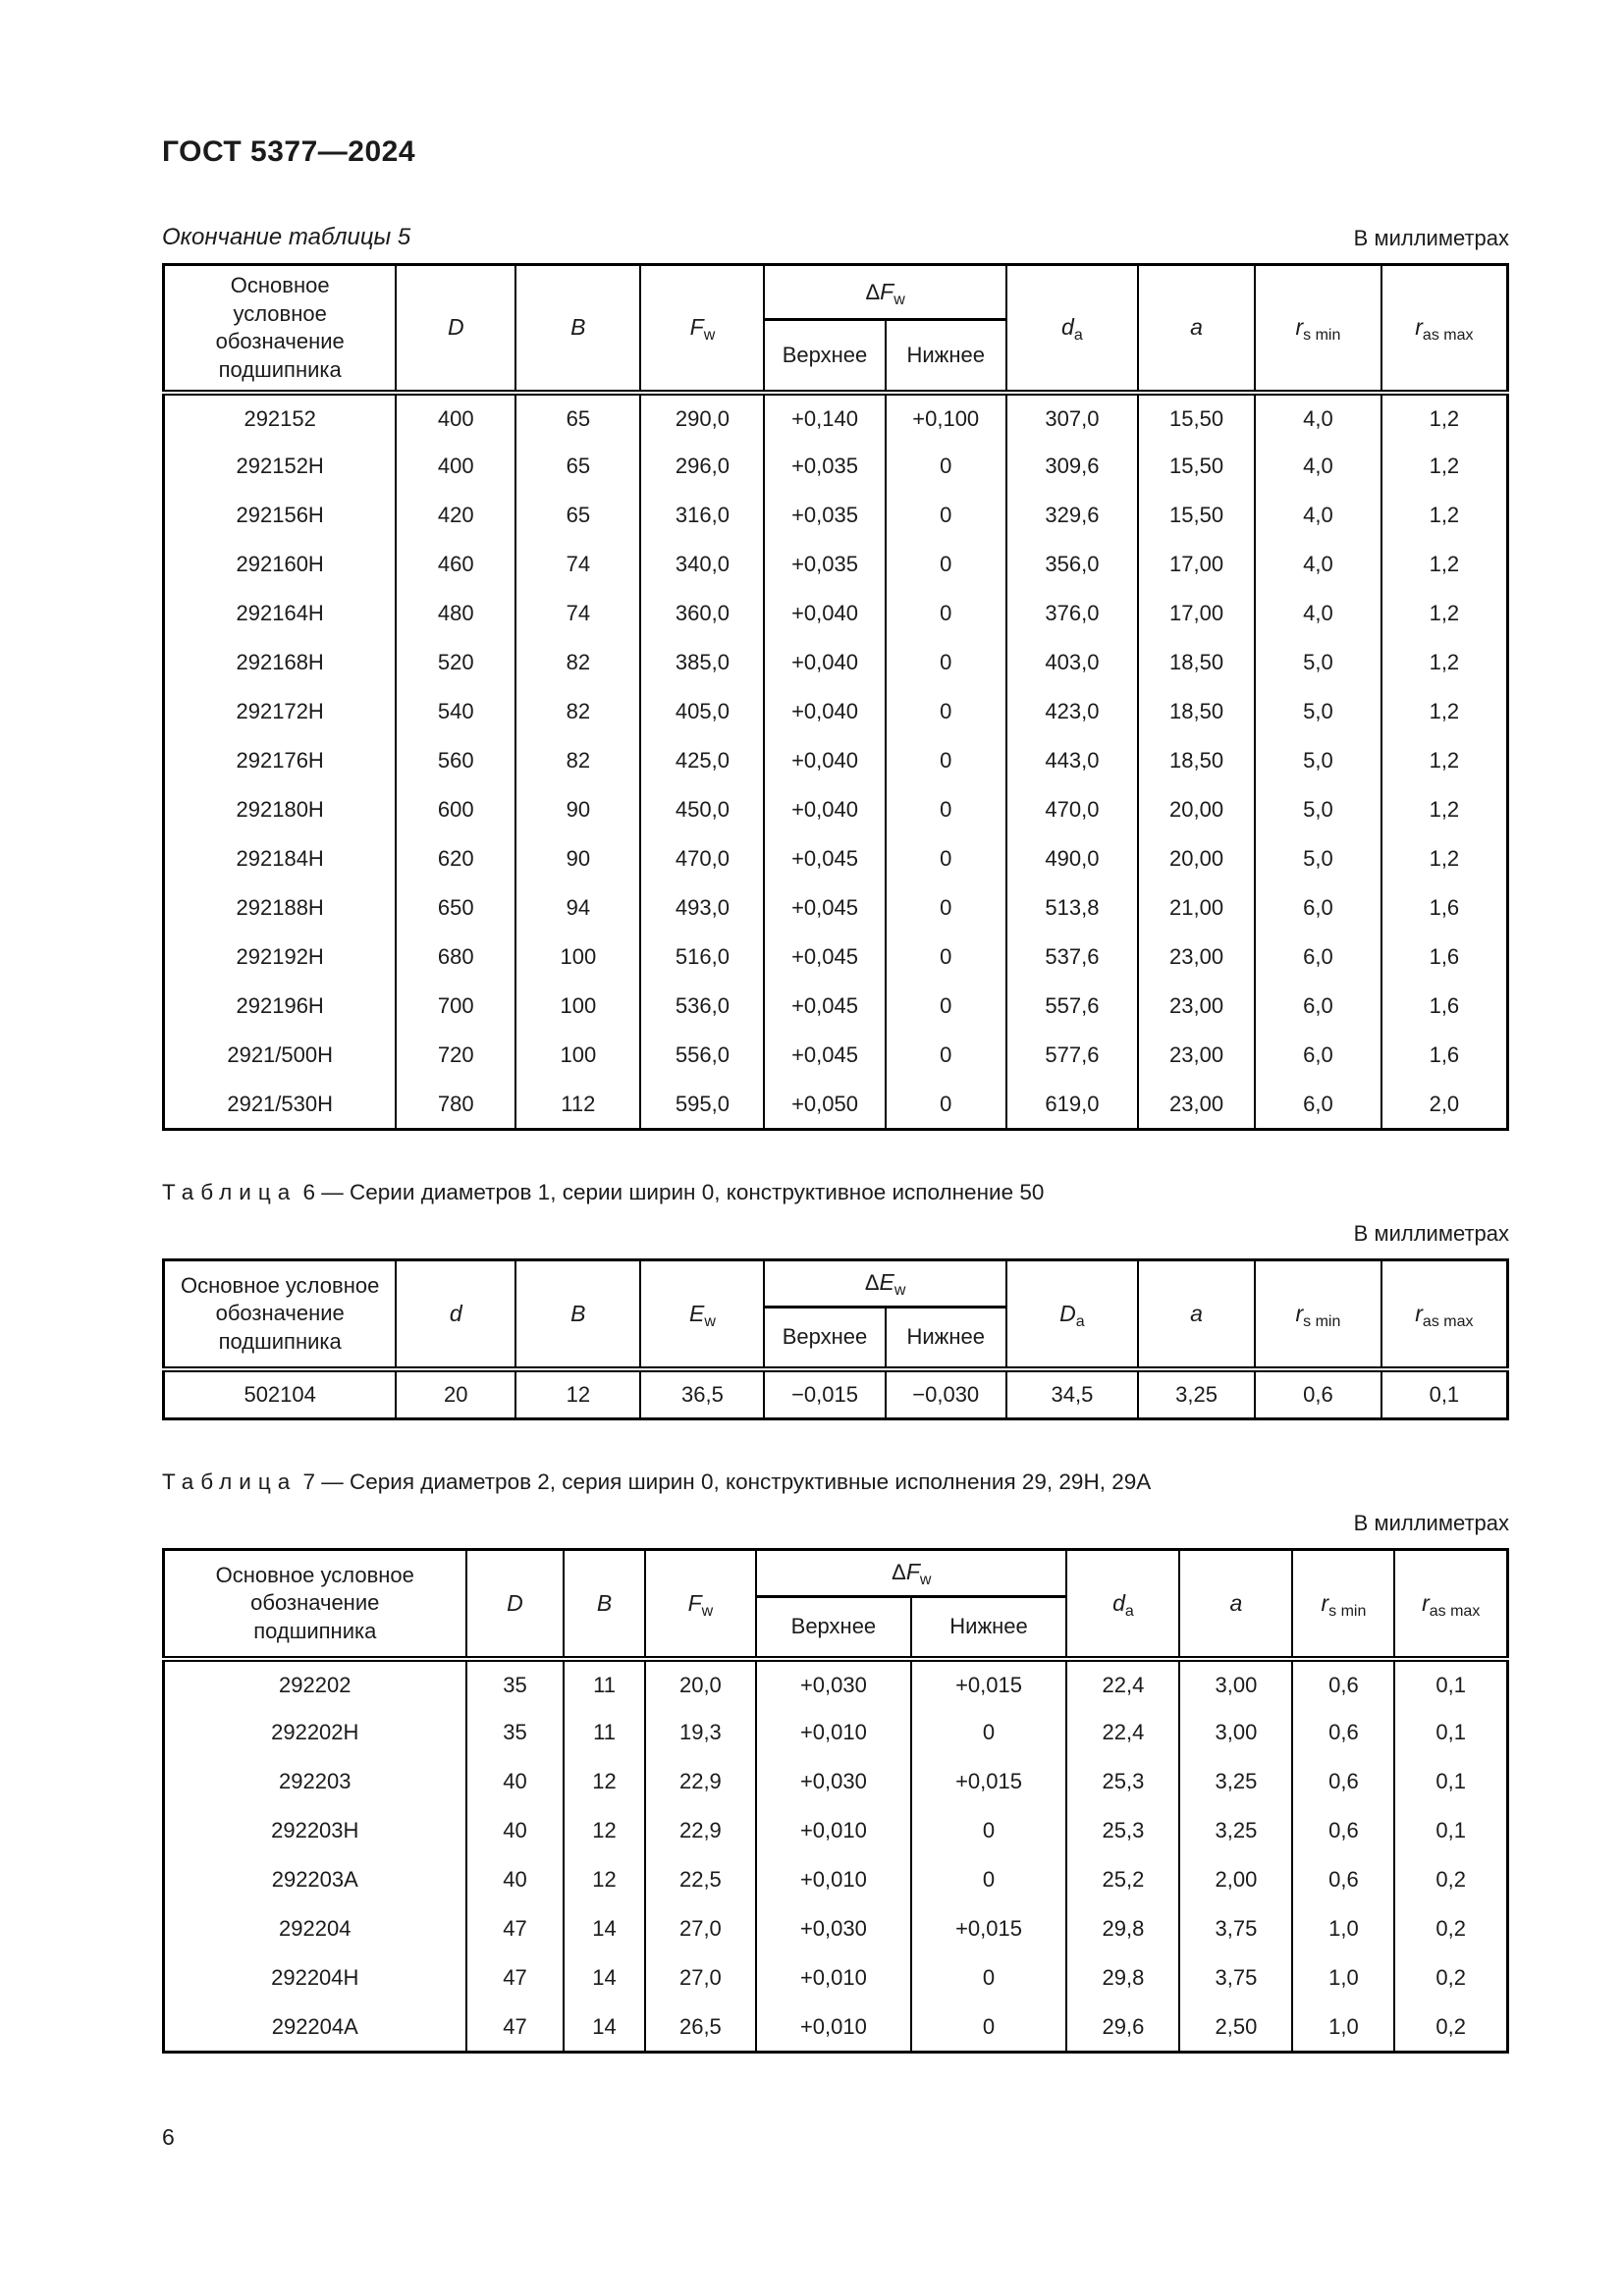 This screenshot has height=2296, width=1624. I want to click on variable-letter: d, so click(1067, 327).